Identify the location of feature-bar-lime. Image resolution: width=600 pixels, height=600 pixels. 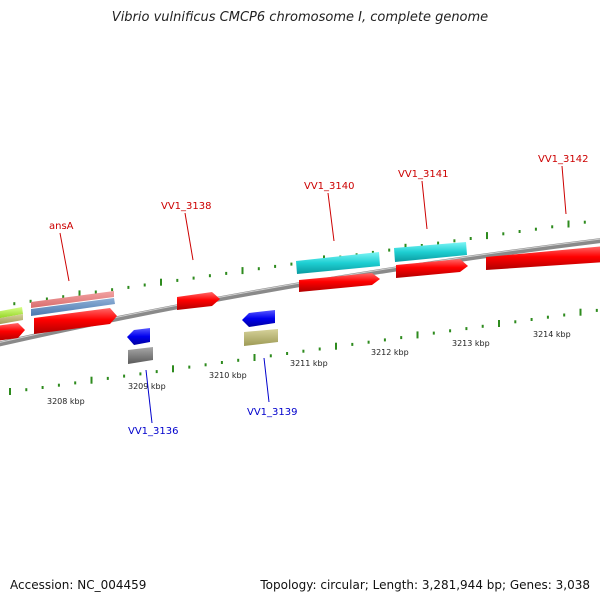
(11, 313).